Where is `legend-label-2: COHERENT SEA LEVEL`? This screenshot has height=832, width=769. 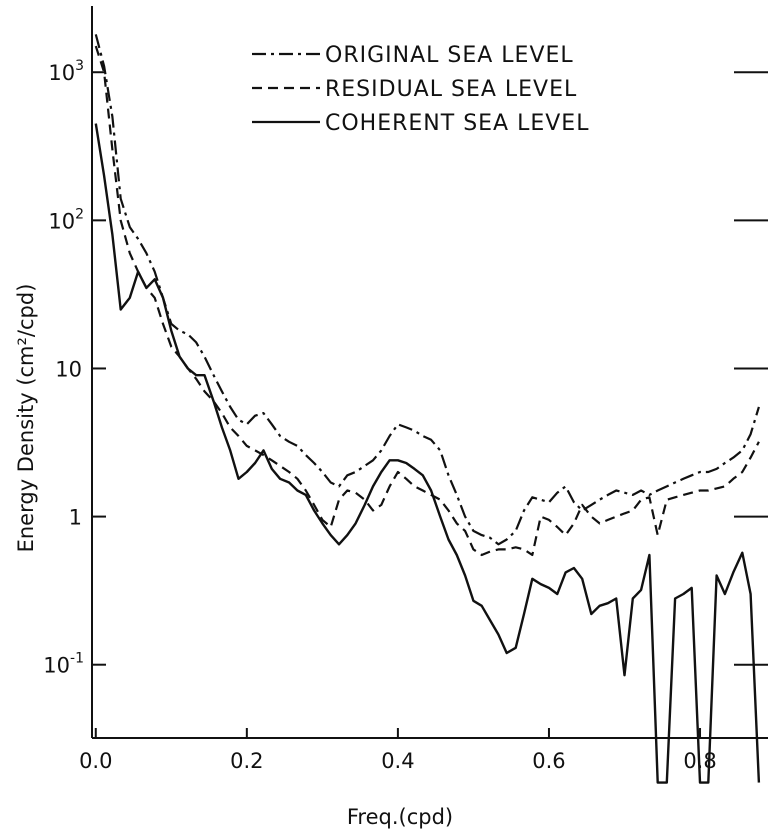 legend-label-2: COHERENT SEA LEVEL is located at coordinates (457, 123).